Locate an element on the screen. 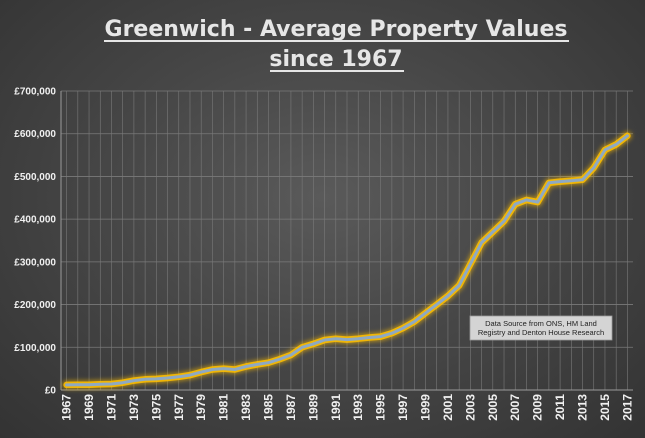 Image resolution: width=645 pixels, height=438 pixels. x-tick-label-1975: 1975 is located at coordinates (156, 407).